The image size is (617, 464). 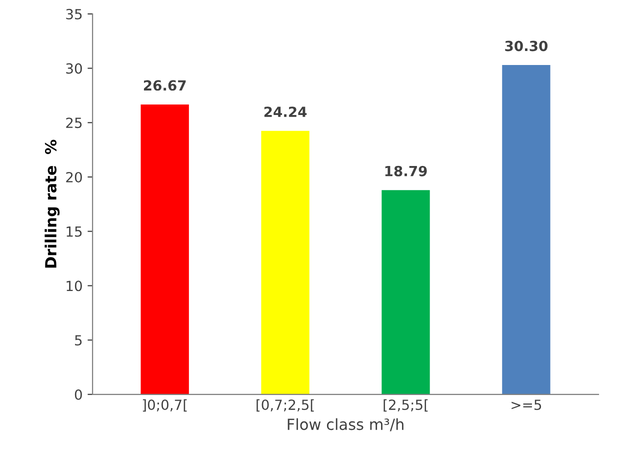 I want to click on y-tick-label: 25, so click(x=74, y=123).